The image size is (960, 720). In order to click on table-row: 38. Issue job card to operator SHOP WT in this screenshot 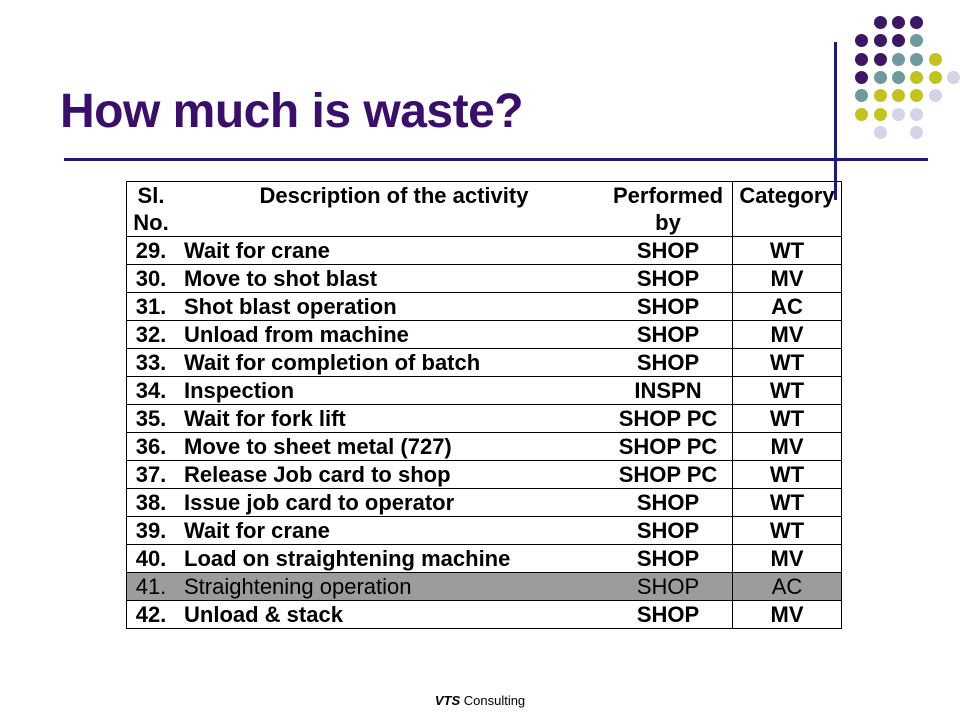, I will do `click(484, 502)`.